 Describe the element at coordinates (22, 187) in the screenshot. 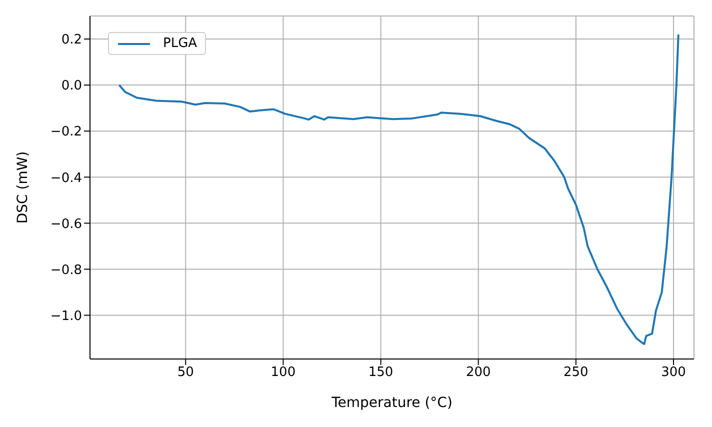

I see `y-axis-title: DSC (mW)` at that location.